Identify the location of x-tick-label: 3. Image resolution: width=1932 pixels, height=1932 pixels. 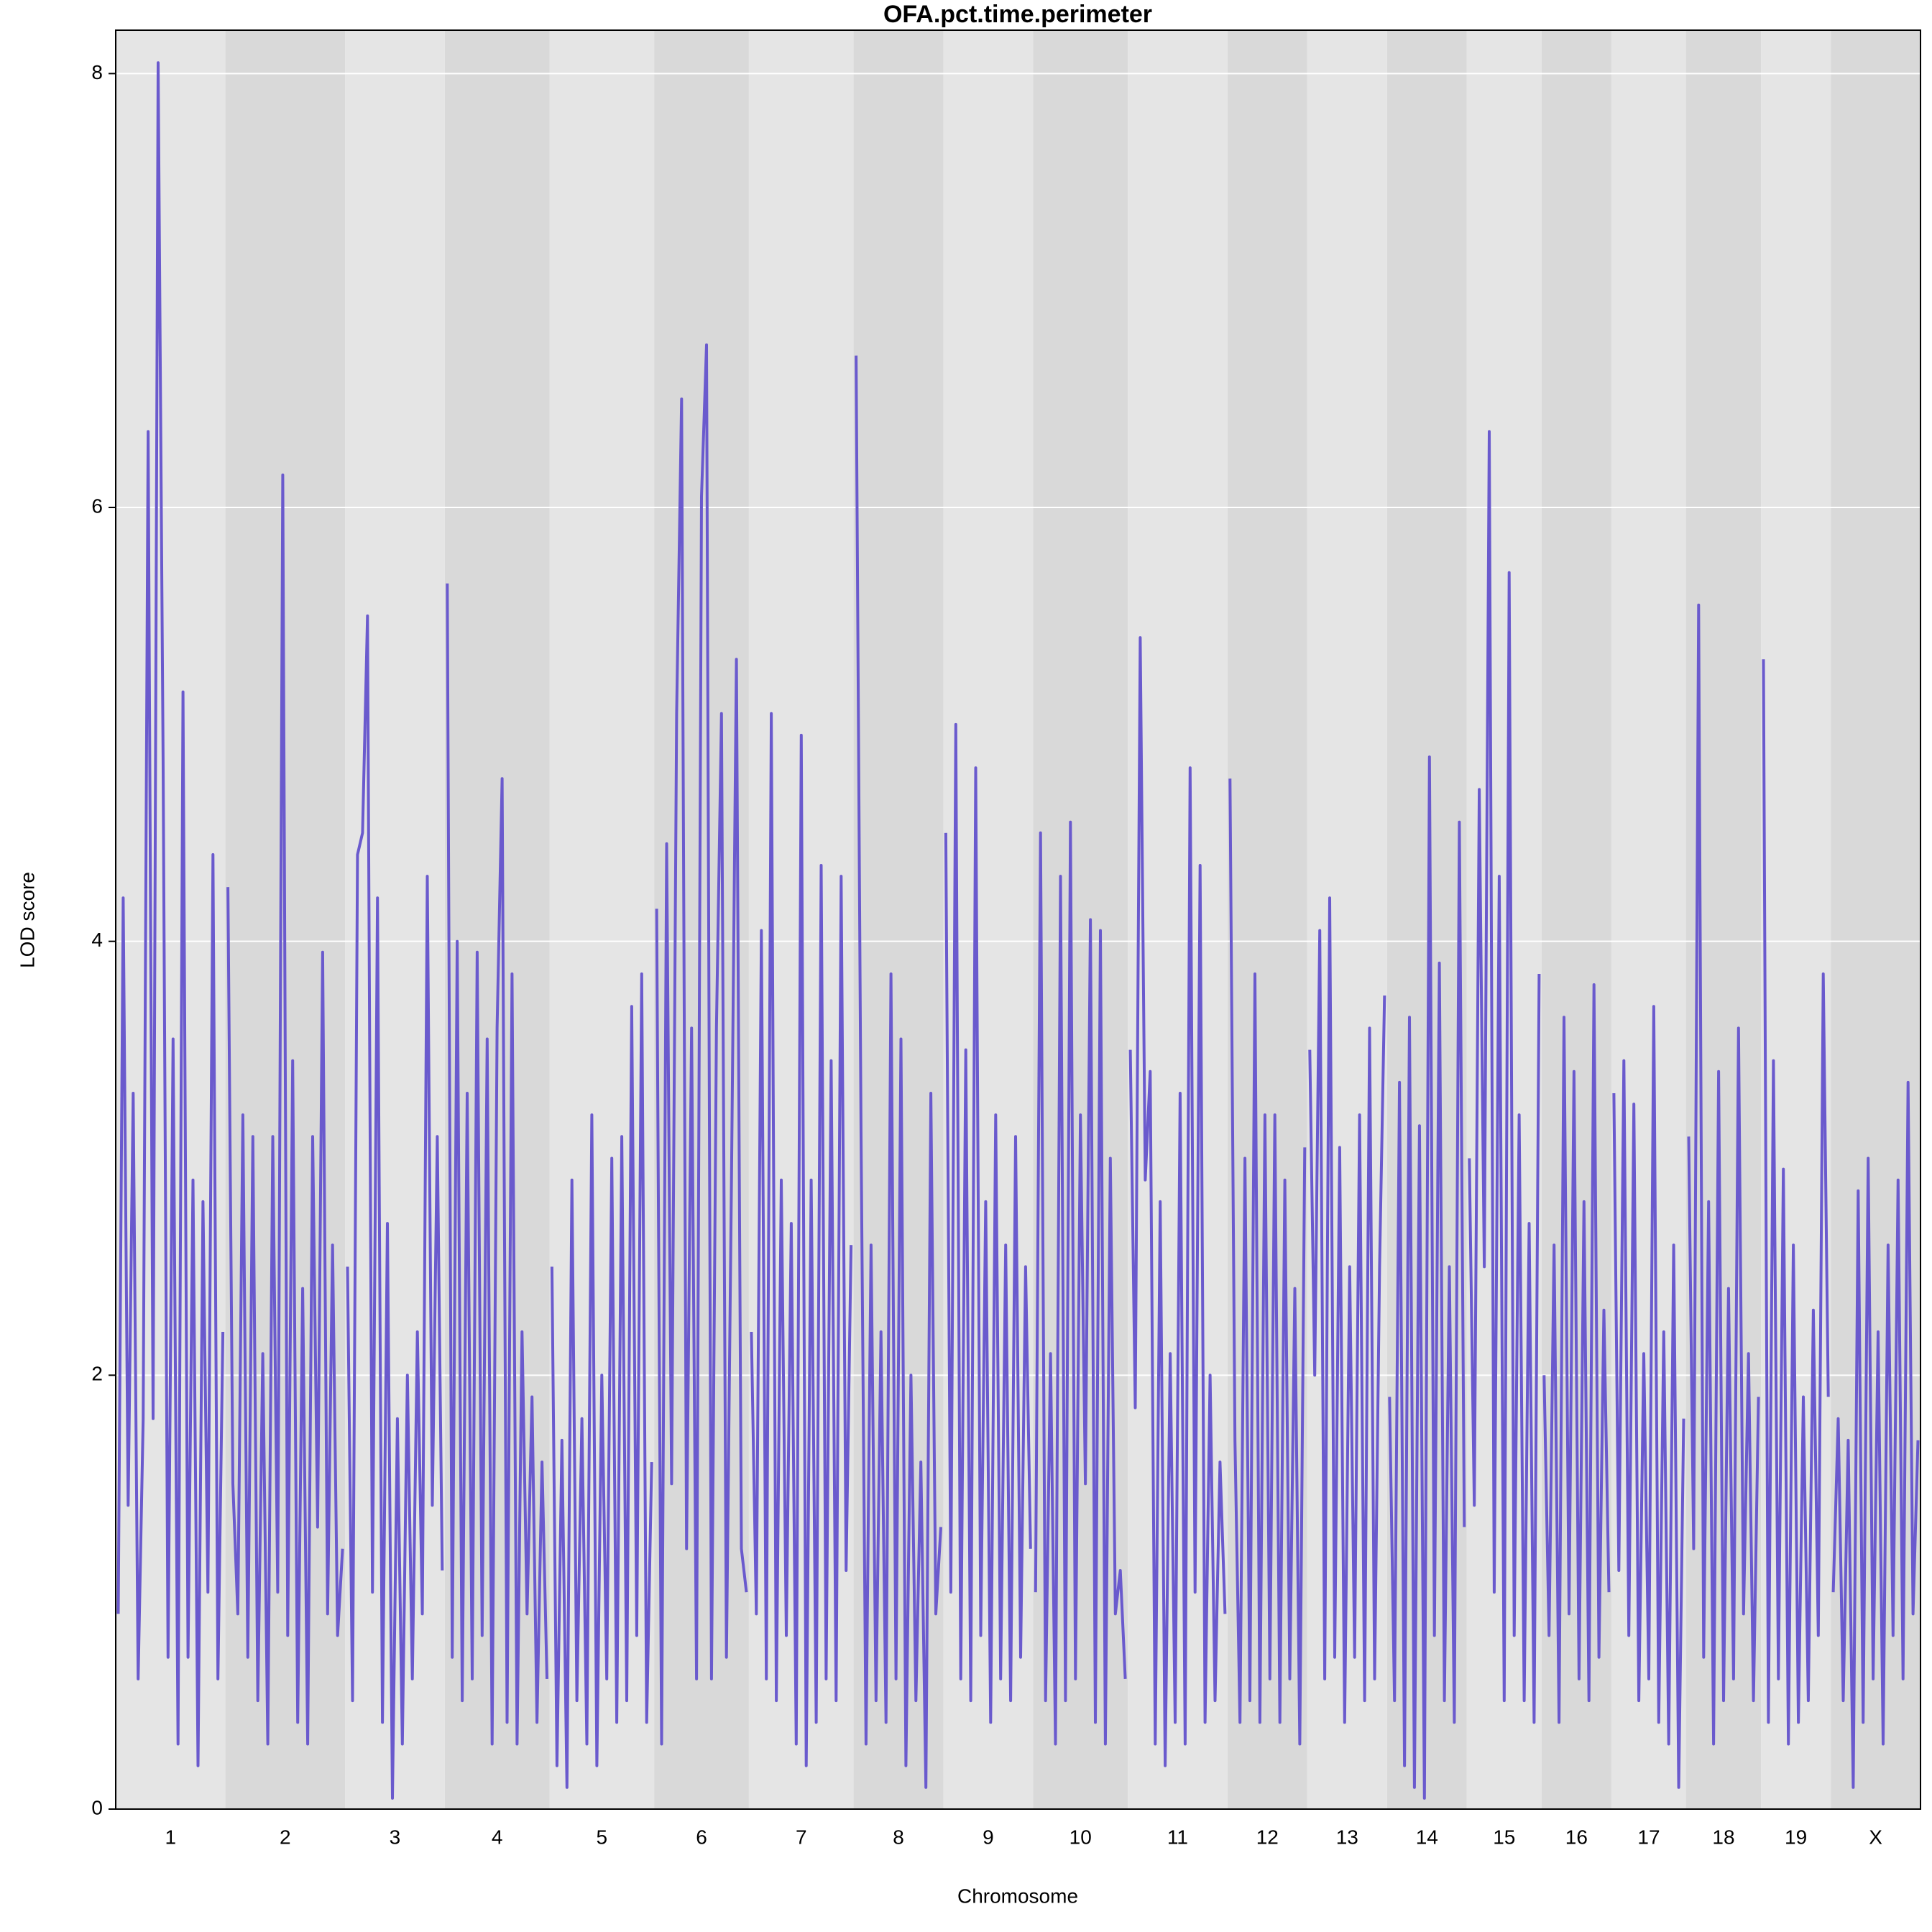
(395, 1837).